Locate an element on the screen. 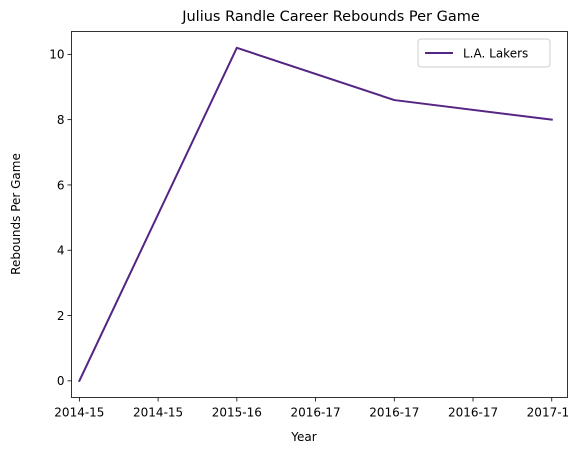 The width and height of the screenshot is (569, 458). y-tick-label: 8 is located at coordinates (61, 120).